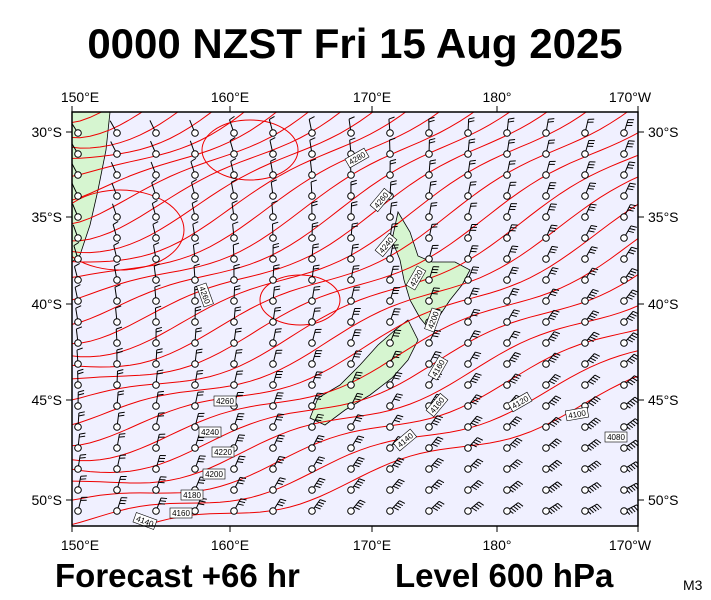 This screenshot has height=600, width=711. What do you see at coordinates (663, 304) in the screenshot?
I see `lat-label-right: 40°S` at bounding box center [663, 304].